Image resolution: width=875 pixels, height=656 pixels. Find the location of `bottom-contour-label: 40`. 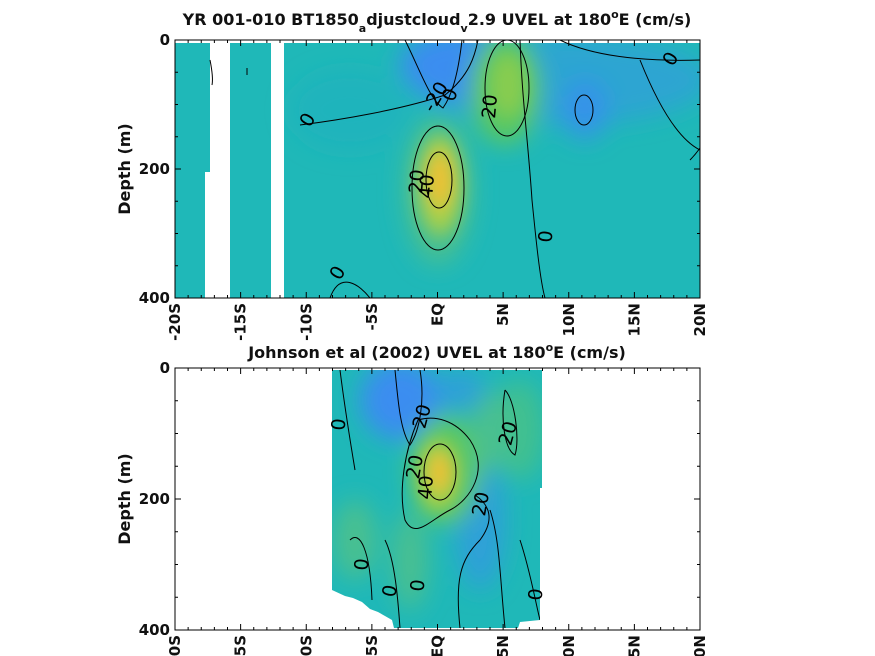

bottom-contour-label: 40 is located at coordinates (426, 487).